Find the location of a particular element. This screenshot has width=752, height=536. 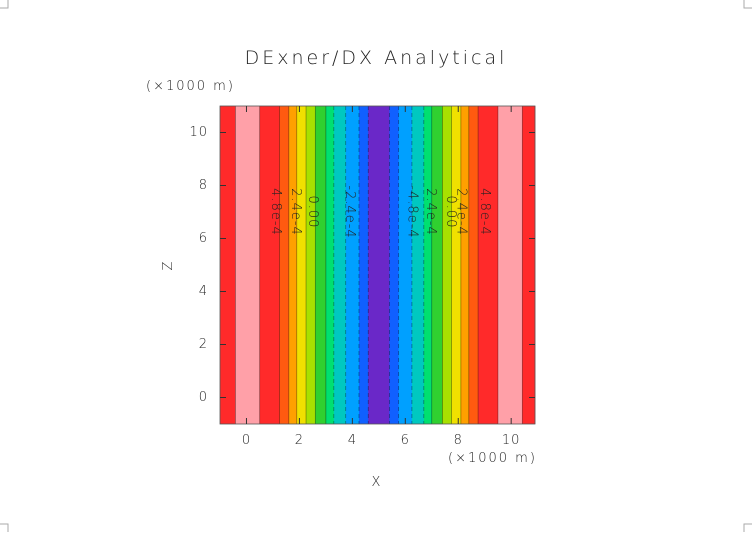

contour-label: -2.4e-4 is located at coordinates (349, 211).